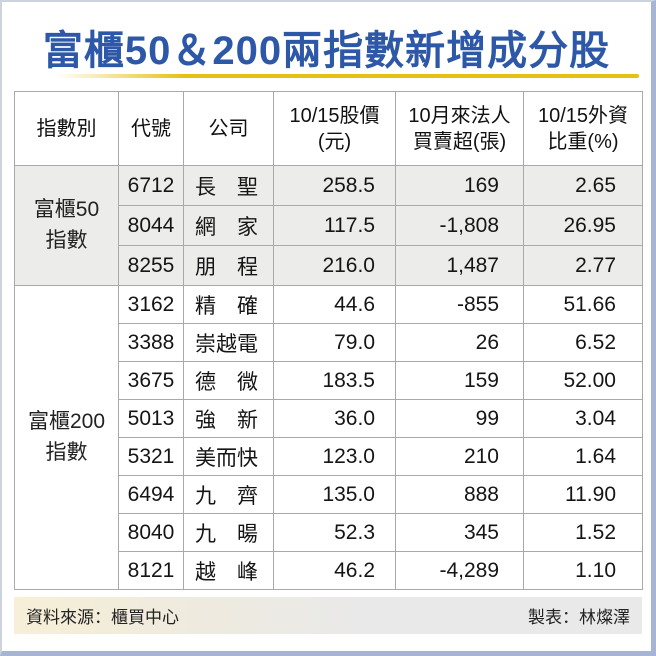  I want to click on stock-code-cell: 8040, so click(151, 532).